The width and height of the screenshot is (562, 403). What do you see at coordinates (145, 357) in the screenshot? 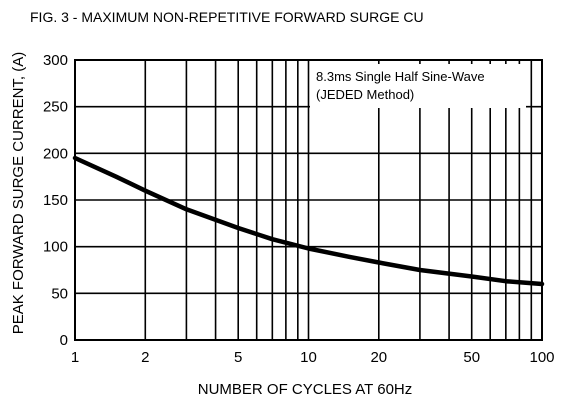
I see `x-tick-label: 2` at bounding box center [145, 357].